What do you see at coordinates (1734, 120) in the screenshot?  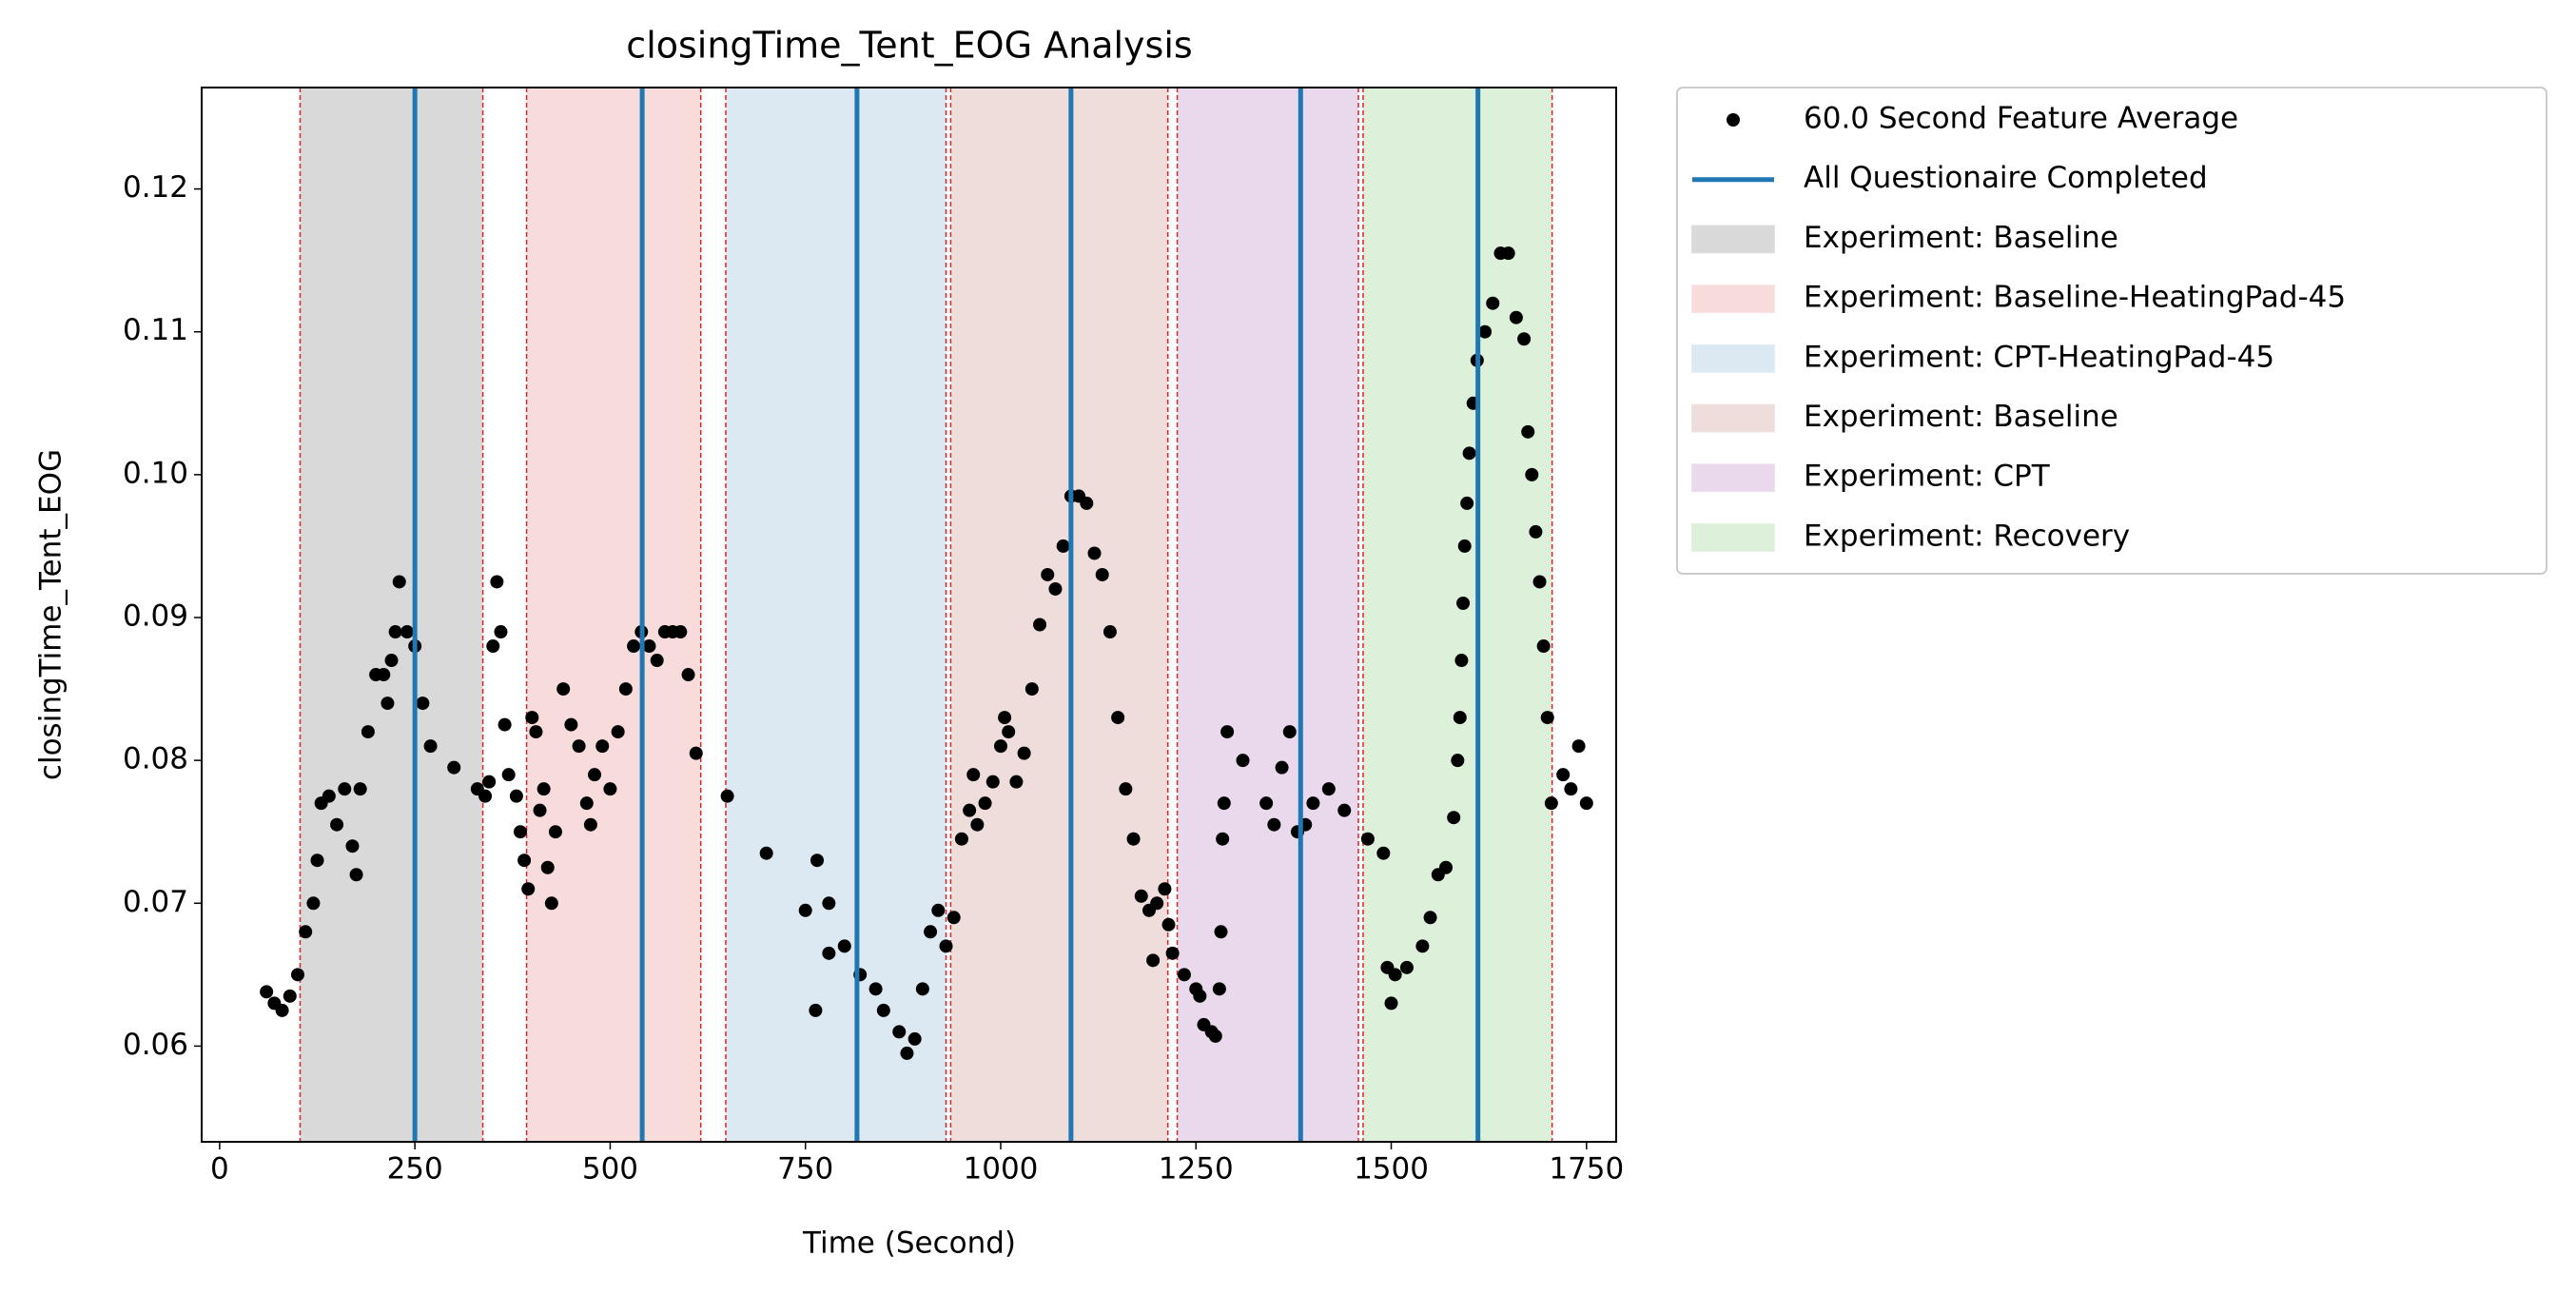 I see `legend-marker` at bounding box center [1734, 120].